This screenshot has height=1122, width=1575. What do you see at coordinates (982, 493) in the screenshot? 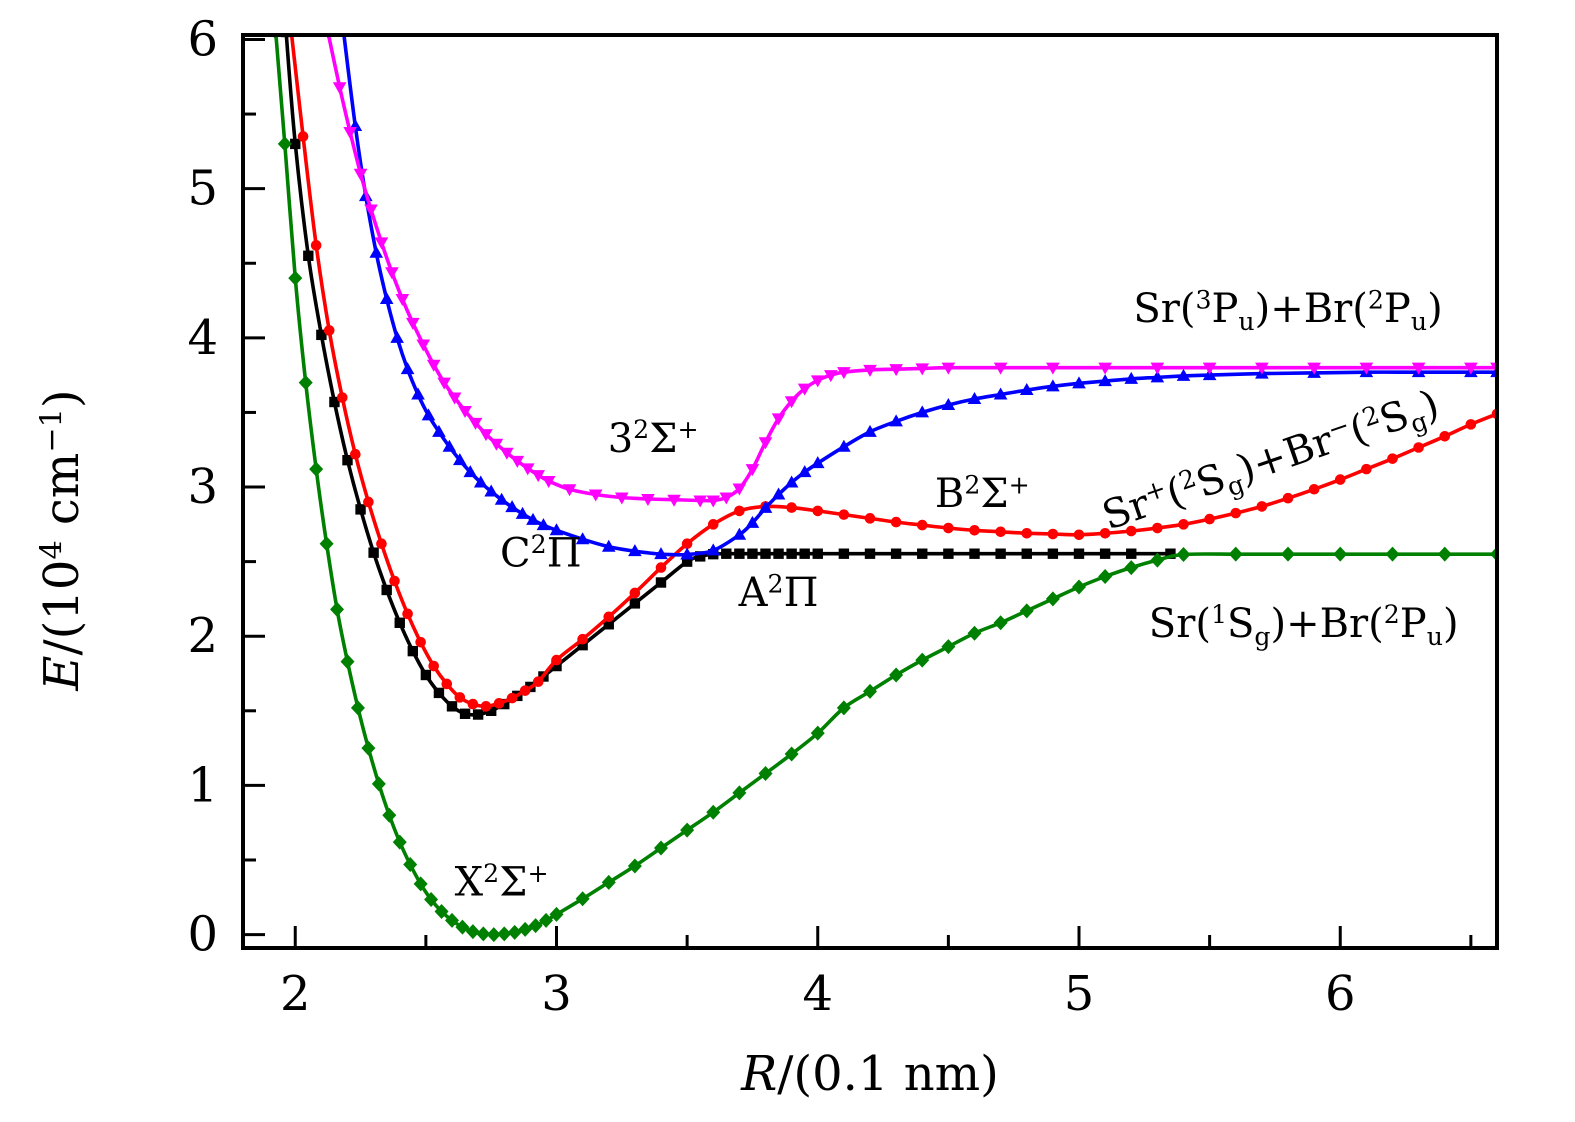
I see `state-label-B: B2Σ+` at bounding box center [982, 493].